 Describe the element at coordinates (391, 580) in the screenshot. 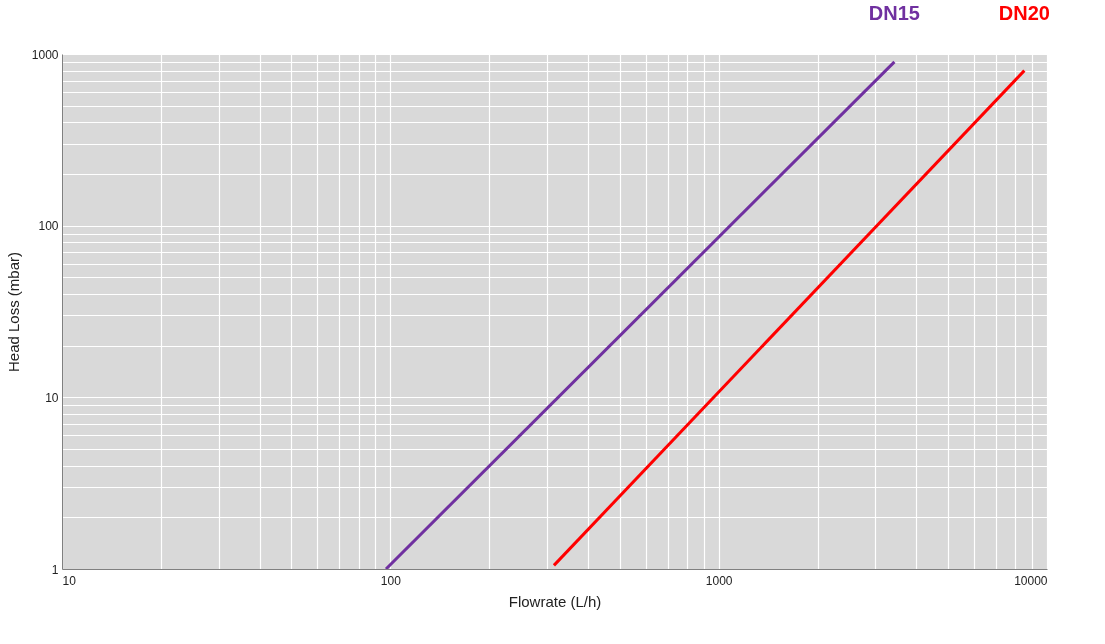

I see `x-tick-label: 100` at that location.